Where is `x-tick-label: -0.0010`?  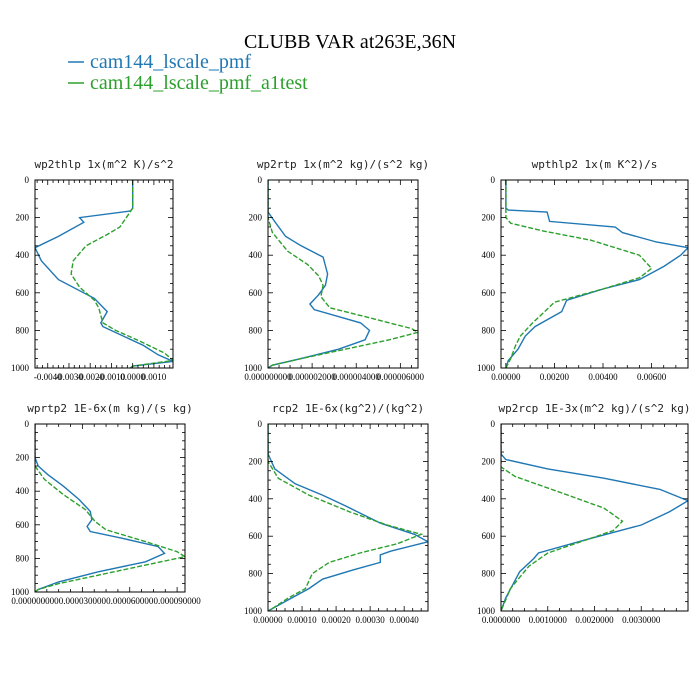
x-tick-label: -0.0010 is located at coordinates (112, 377).